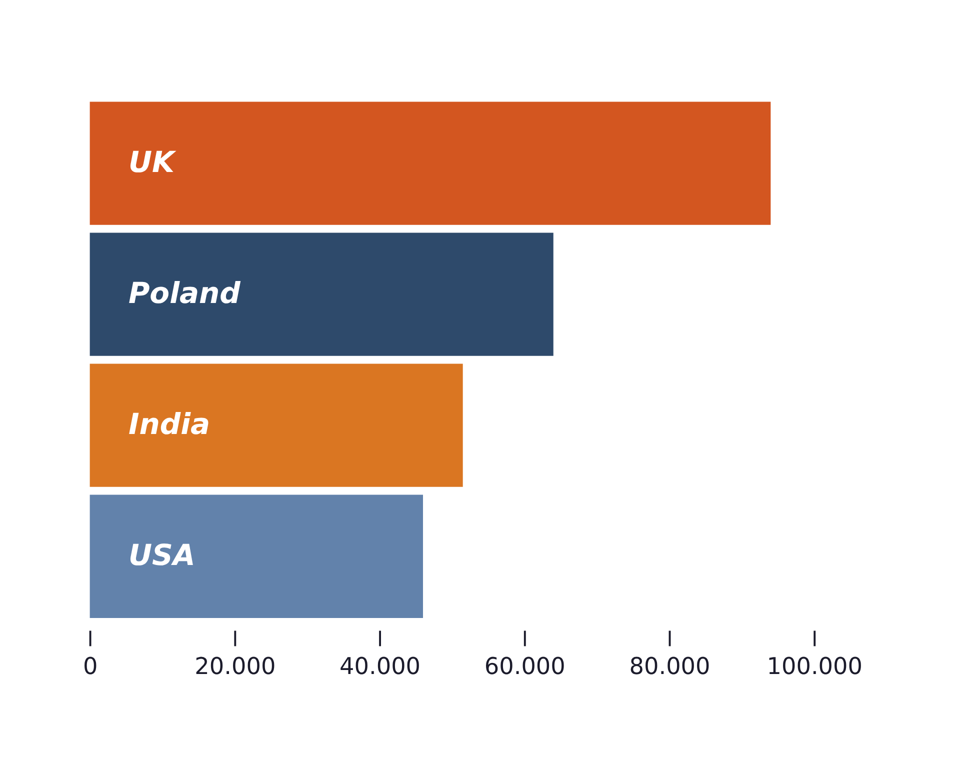 The height and width of the screenshot is (776, 959). I want to click on x-tick-label: 80.000, so click(669, 666).